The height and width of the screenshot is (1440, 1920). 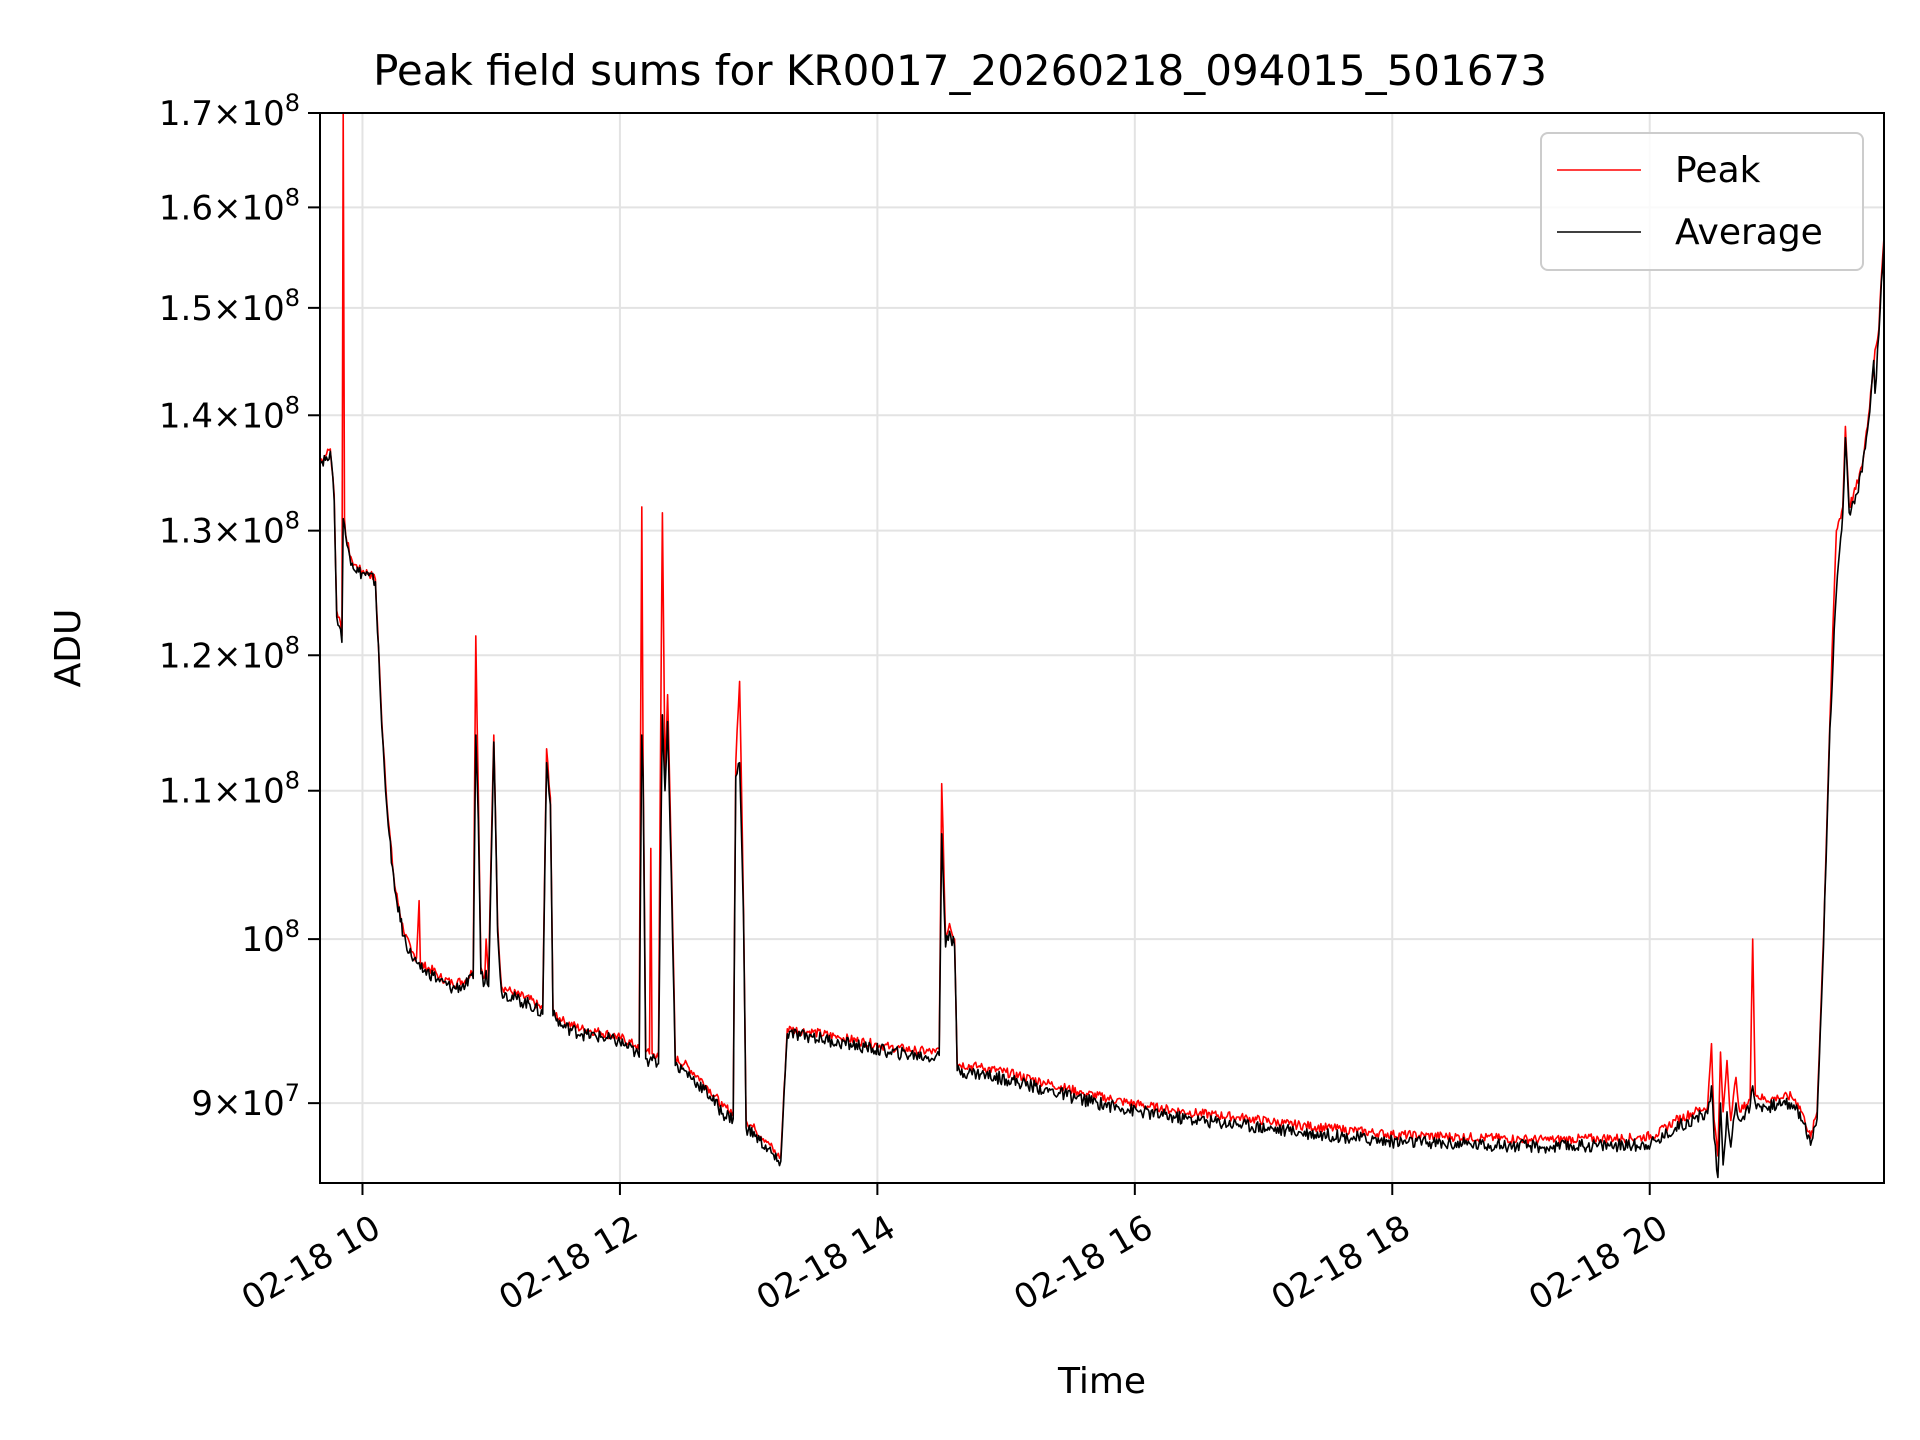 I want to click on y-tick-label: 1.2×108, so click(x=229, y=653).